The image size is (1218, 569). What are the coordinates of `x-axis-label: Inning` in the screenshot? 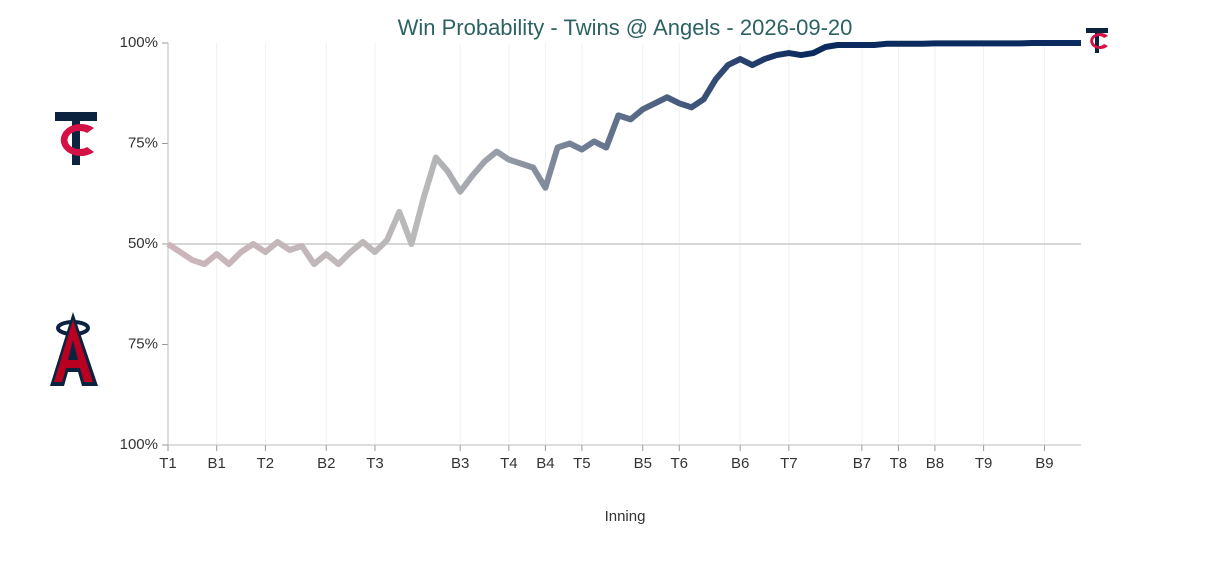 It's located at (625, 516).